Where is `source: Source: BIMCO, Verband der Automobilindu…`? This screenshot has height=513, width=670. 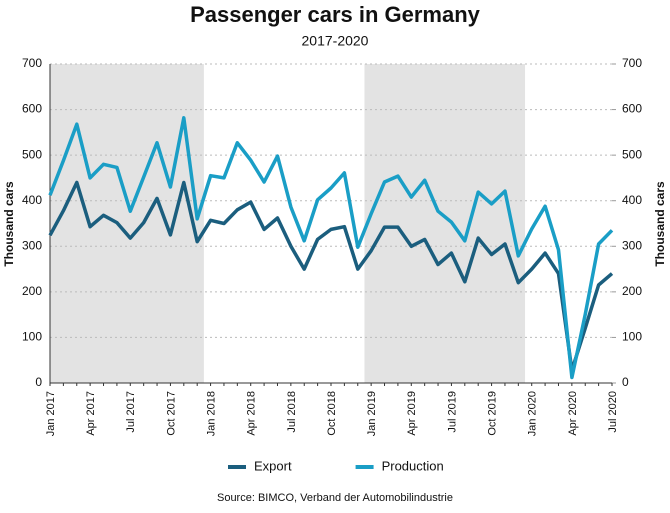 source: Source: BIMCO, Verband der Automobilindu… is located at coordinates (335, 498).